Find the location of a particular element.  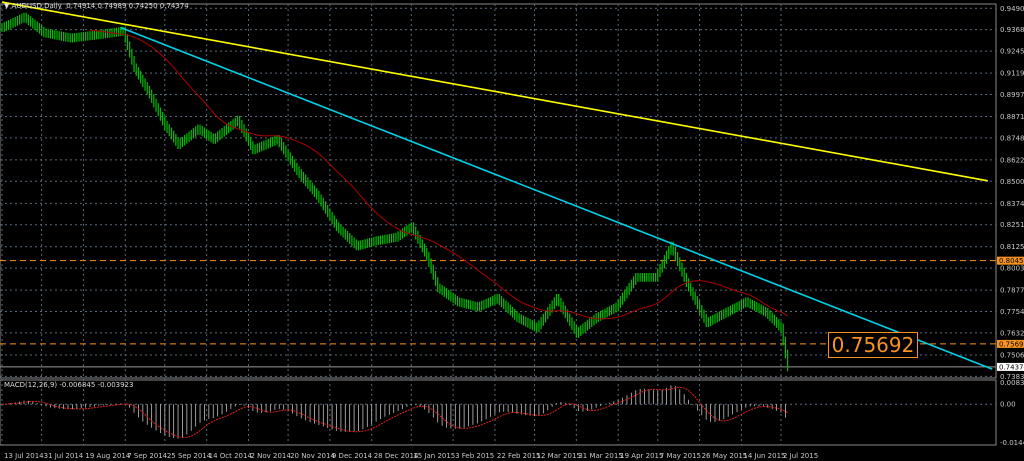

y-tick-label: 0.77545 is located at coordinates (1012, 312).